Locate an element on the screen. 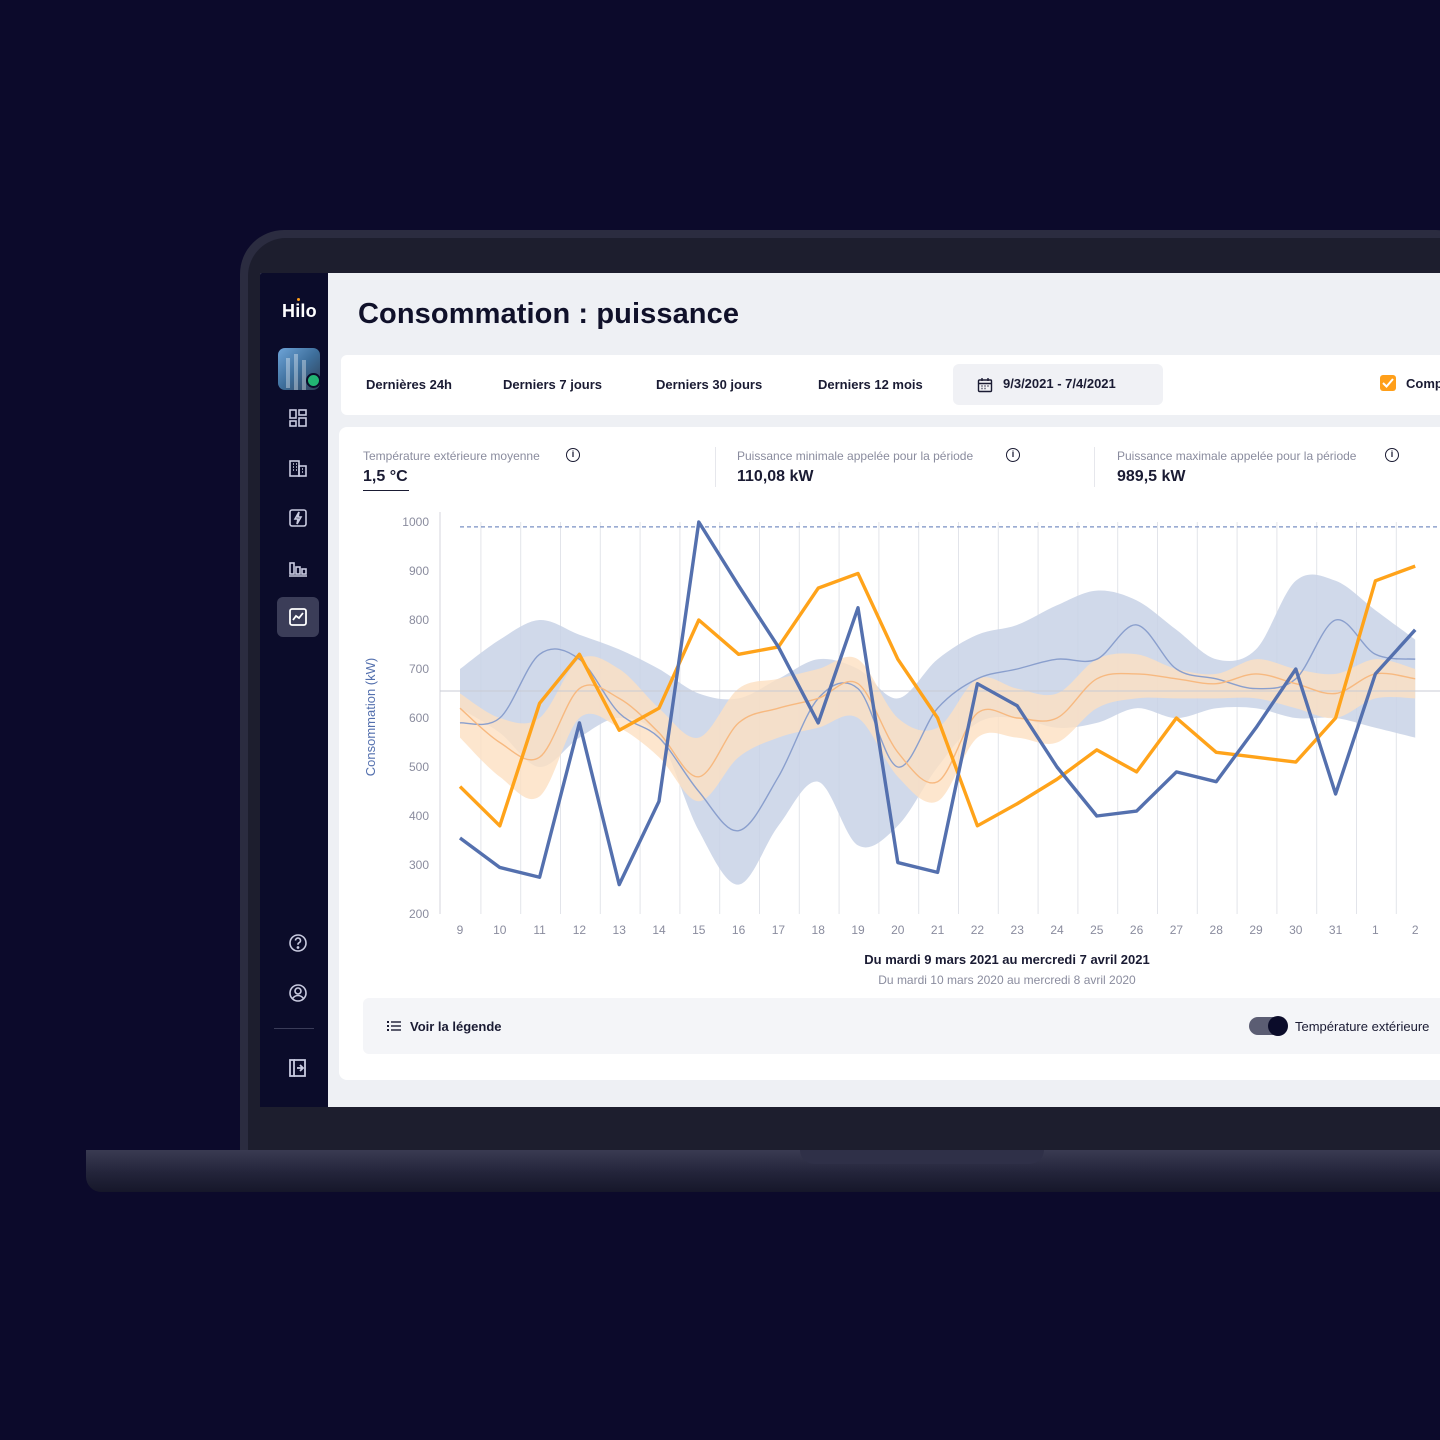  laptop-base is located at coordinates (763, 1171).